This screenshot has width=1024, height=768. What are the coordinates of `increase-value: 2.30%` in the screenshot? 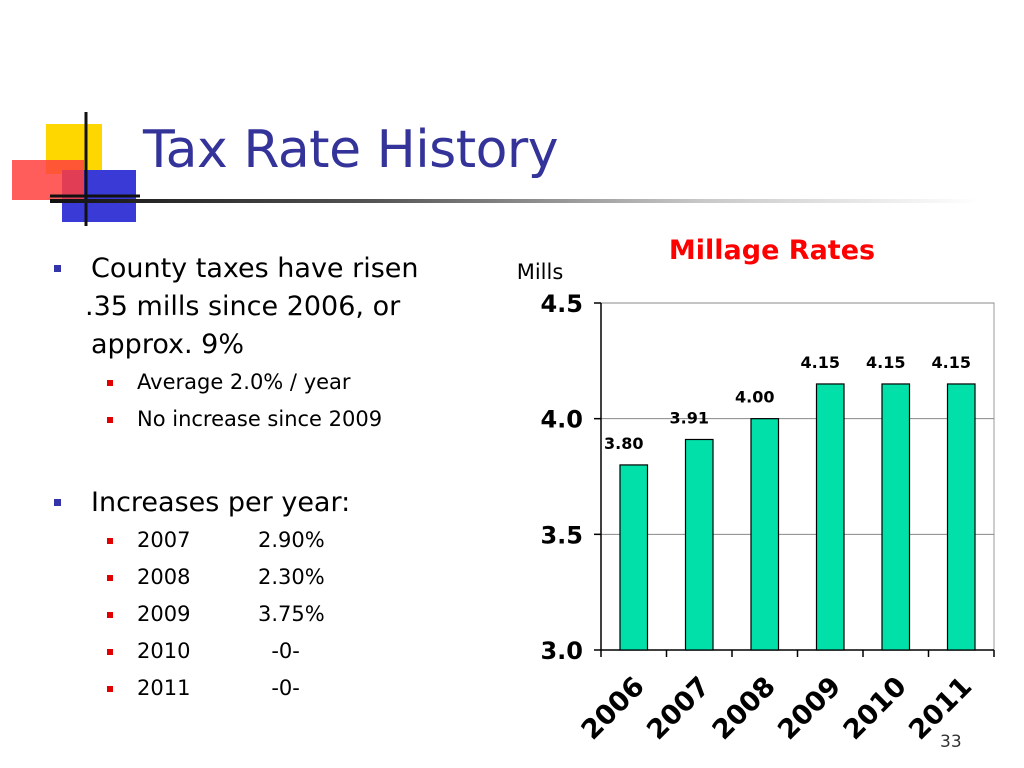 It's located at (291, 577).